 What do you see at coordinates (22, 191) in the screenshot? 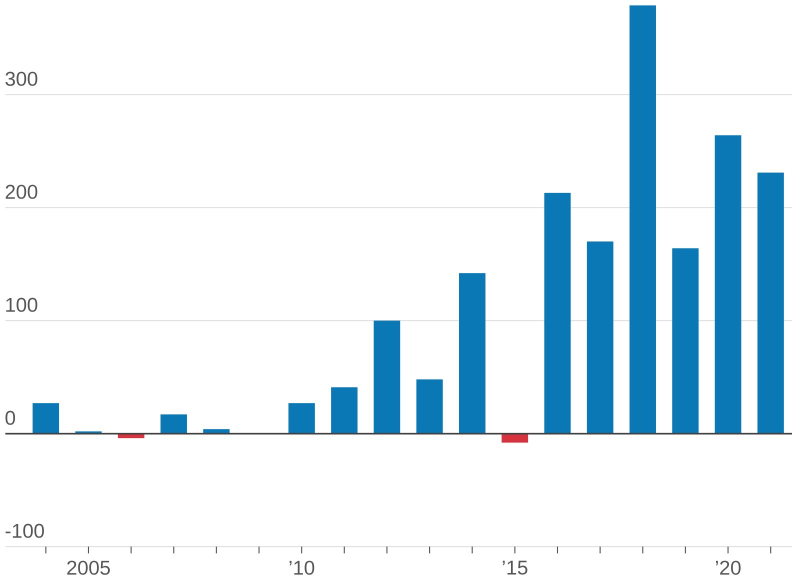
I see `y-tick-label: 200` at bounding box center [22, 191].